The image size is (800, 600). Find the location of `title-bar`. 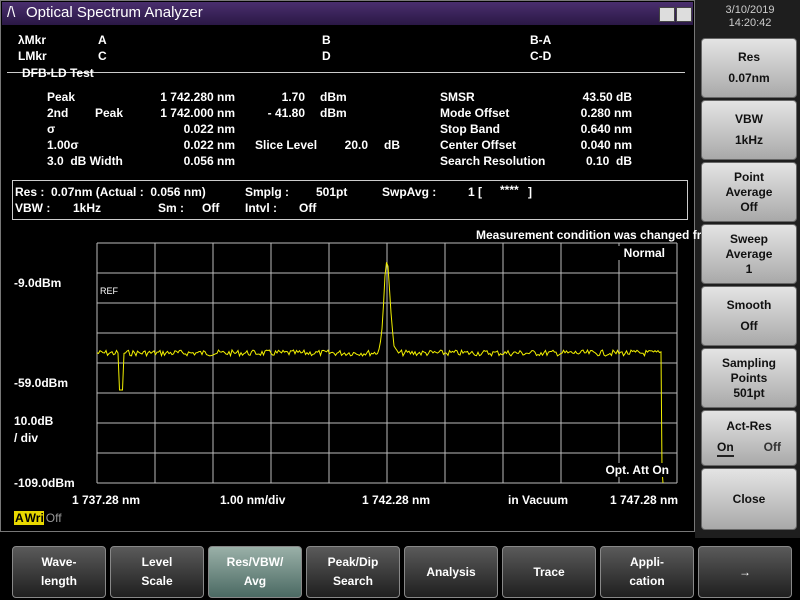

title-bar is located at coordinates (347, 13).